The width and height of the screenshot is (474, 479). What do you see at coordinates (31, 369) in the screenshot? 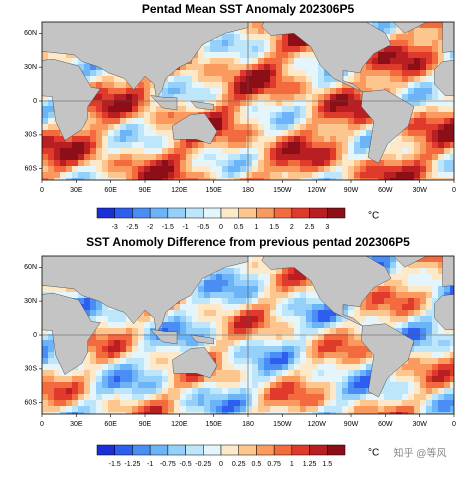
I see `lat-label: 30S` at bounding box center [31, 369].